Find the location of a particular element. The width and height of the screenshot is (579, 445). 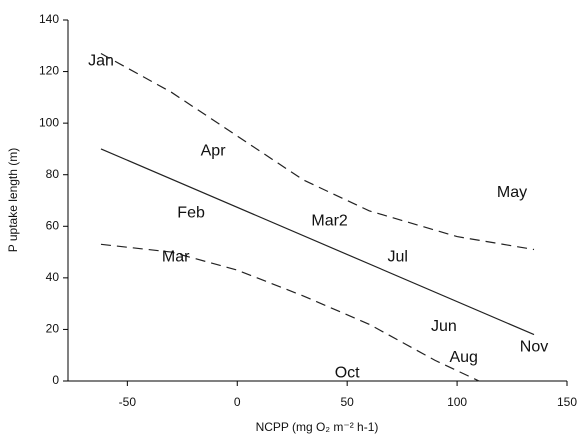

x-tick-label: 150 is located at coordinates (567, 402).